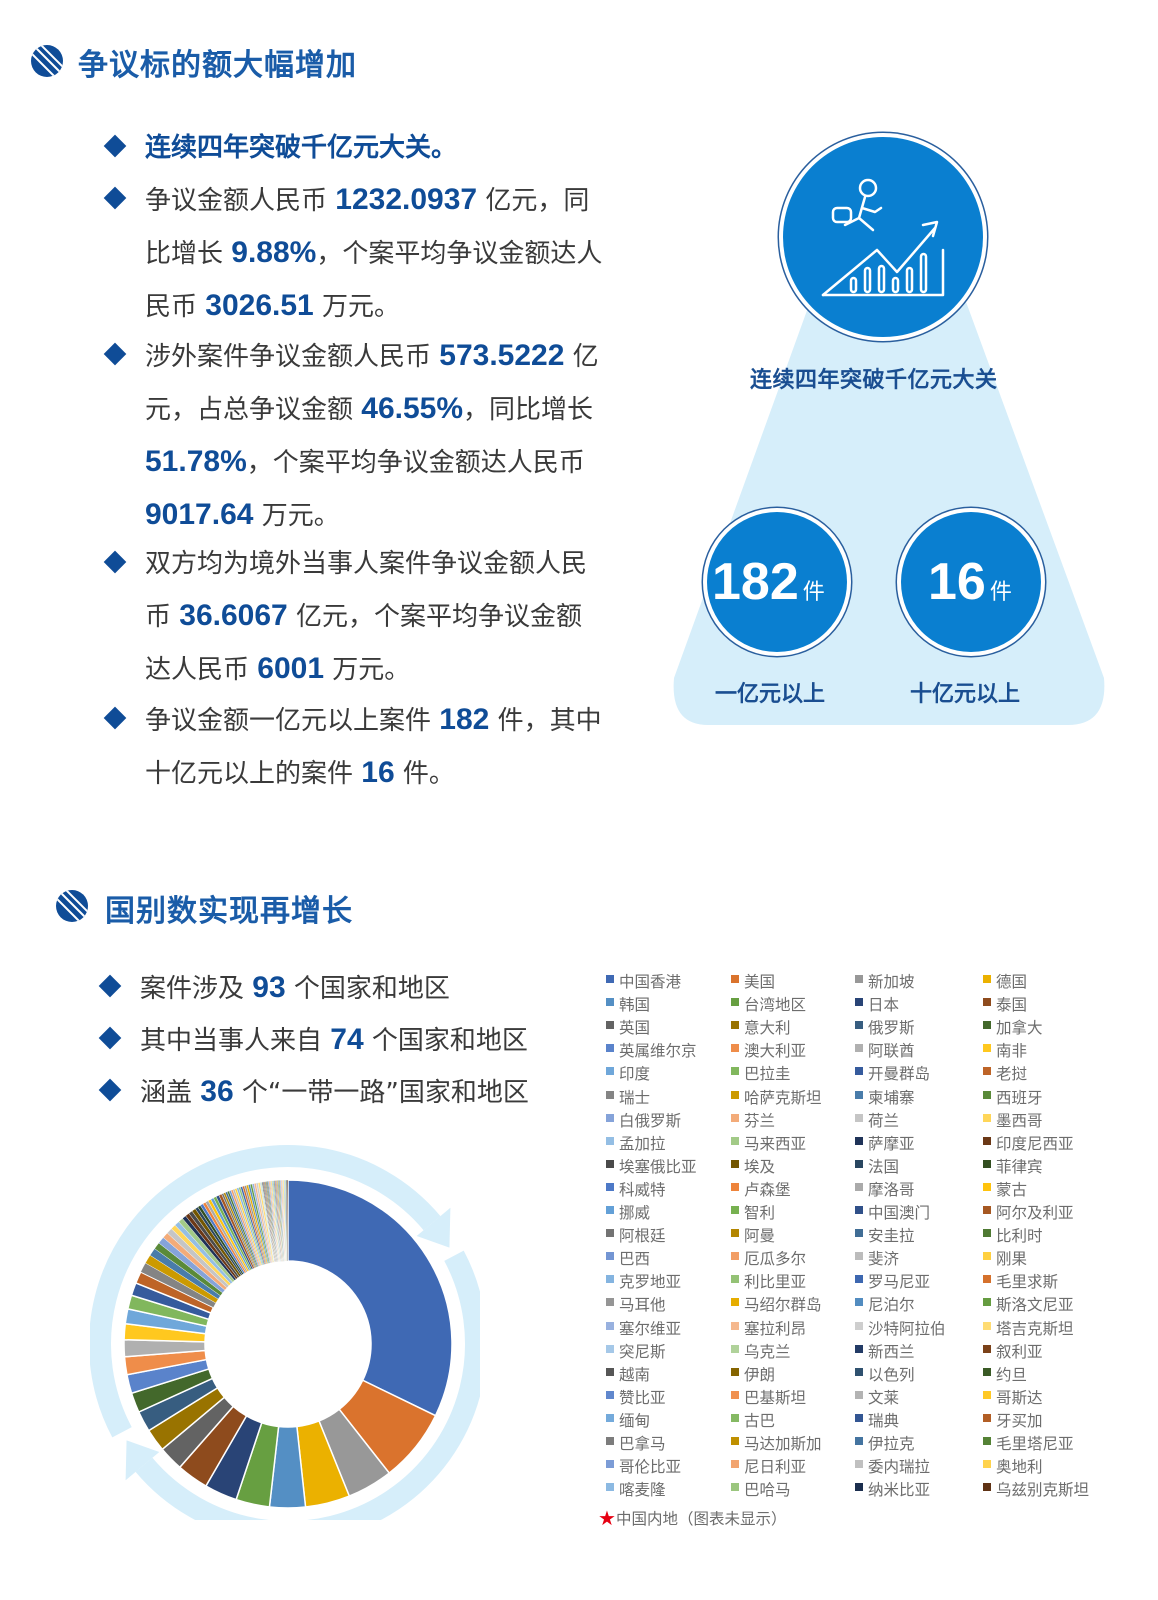 The width and height of the screenshot is (1158, 1600). I want to click on stat-label-2: 十亿元以上, so click(965, 694).